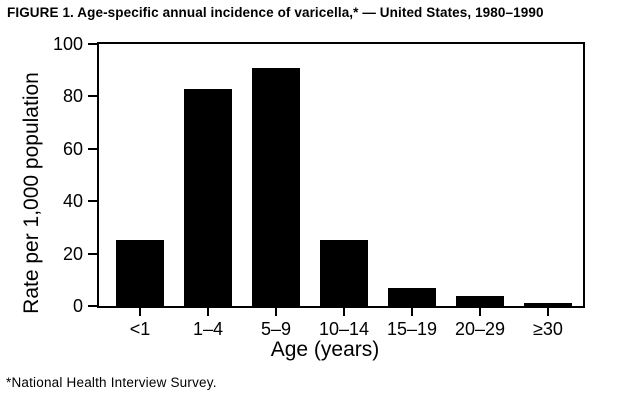  Describe the element at coordinates (344, 273) in the screenshot. I see `bar-10–14` at that location.